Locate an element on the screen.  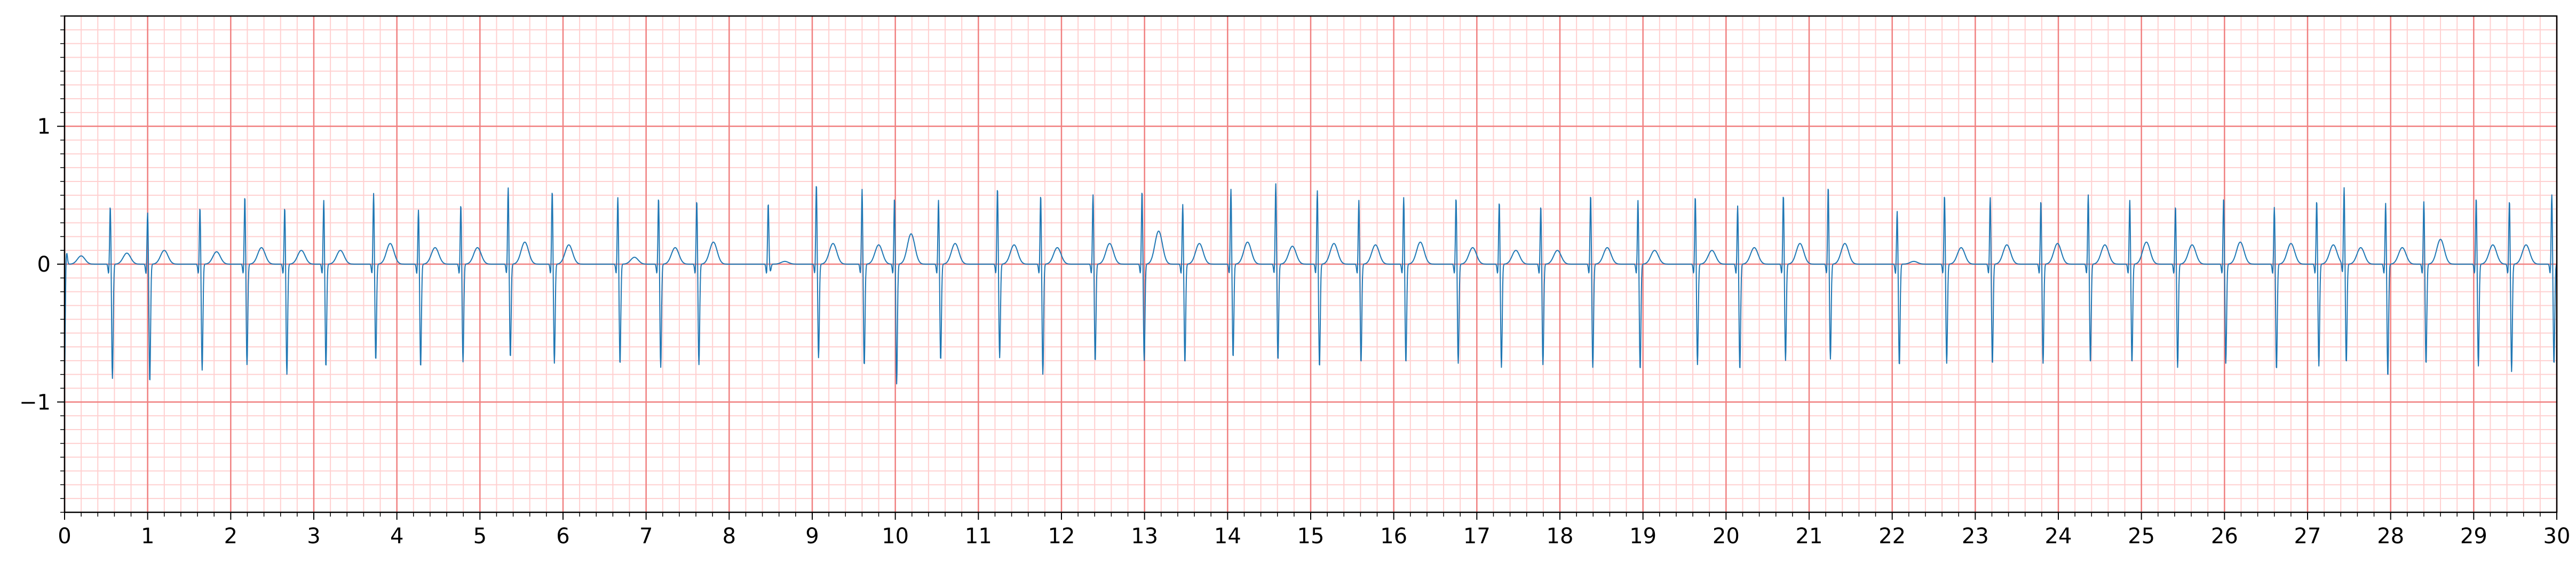
x-tick-label: 14 is located at coordinates (1227, 536).